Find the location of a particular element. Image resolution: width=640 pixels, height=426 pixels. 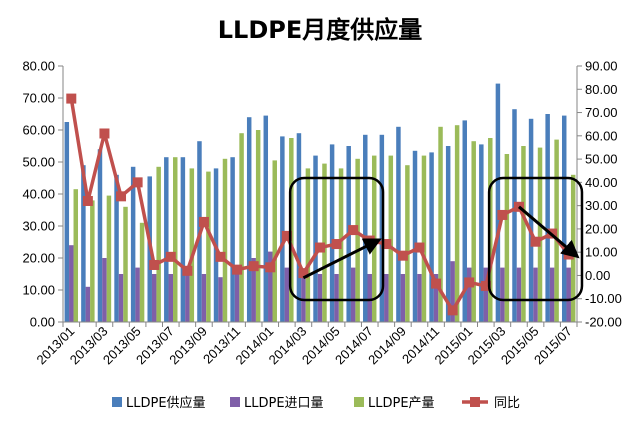

chart-title: LLDPE月度供应量 is located at coordinates (320, 30).